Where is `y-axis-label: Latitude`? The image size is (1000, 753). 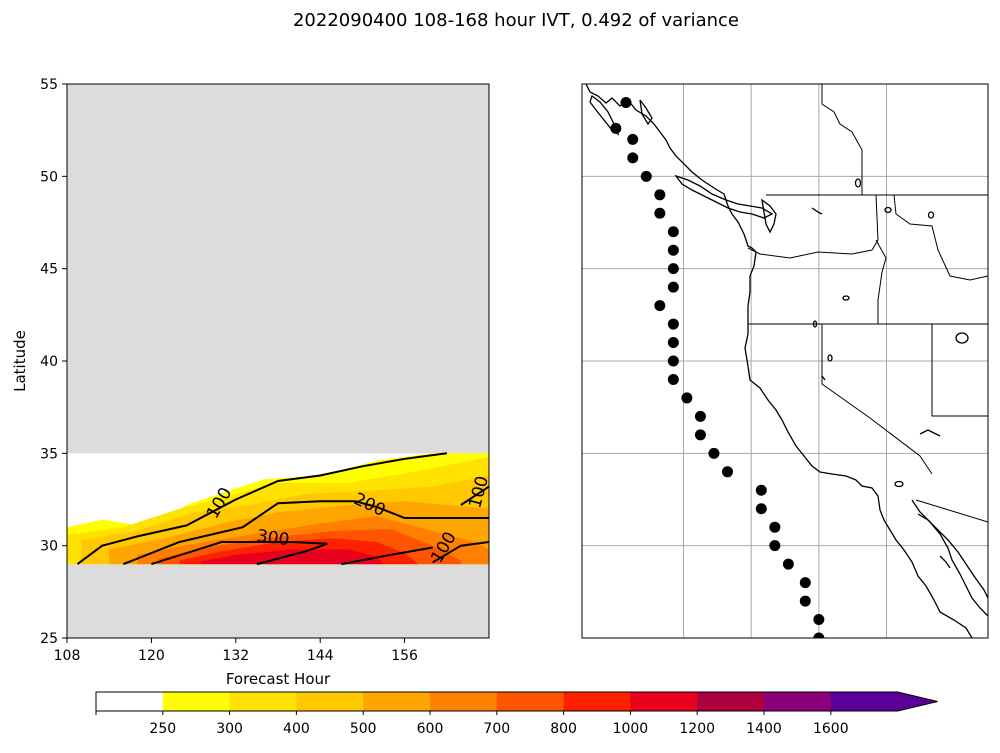
y-axis-label: Latitude is located at coordinates (20, 361).